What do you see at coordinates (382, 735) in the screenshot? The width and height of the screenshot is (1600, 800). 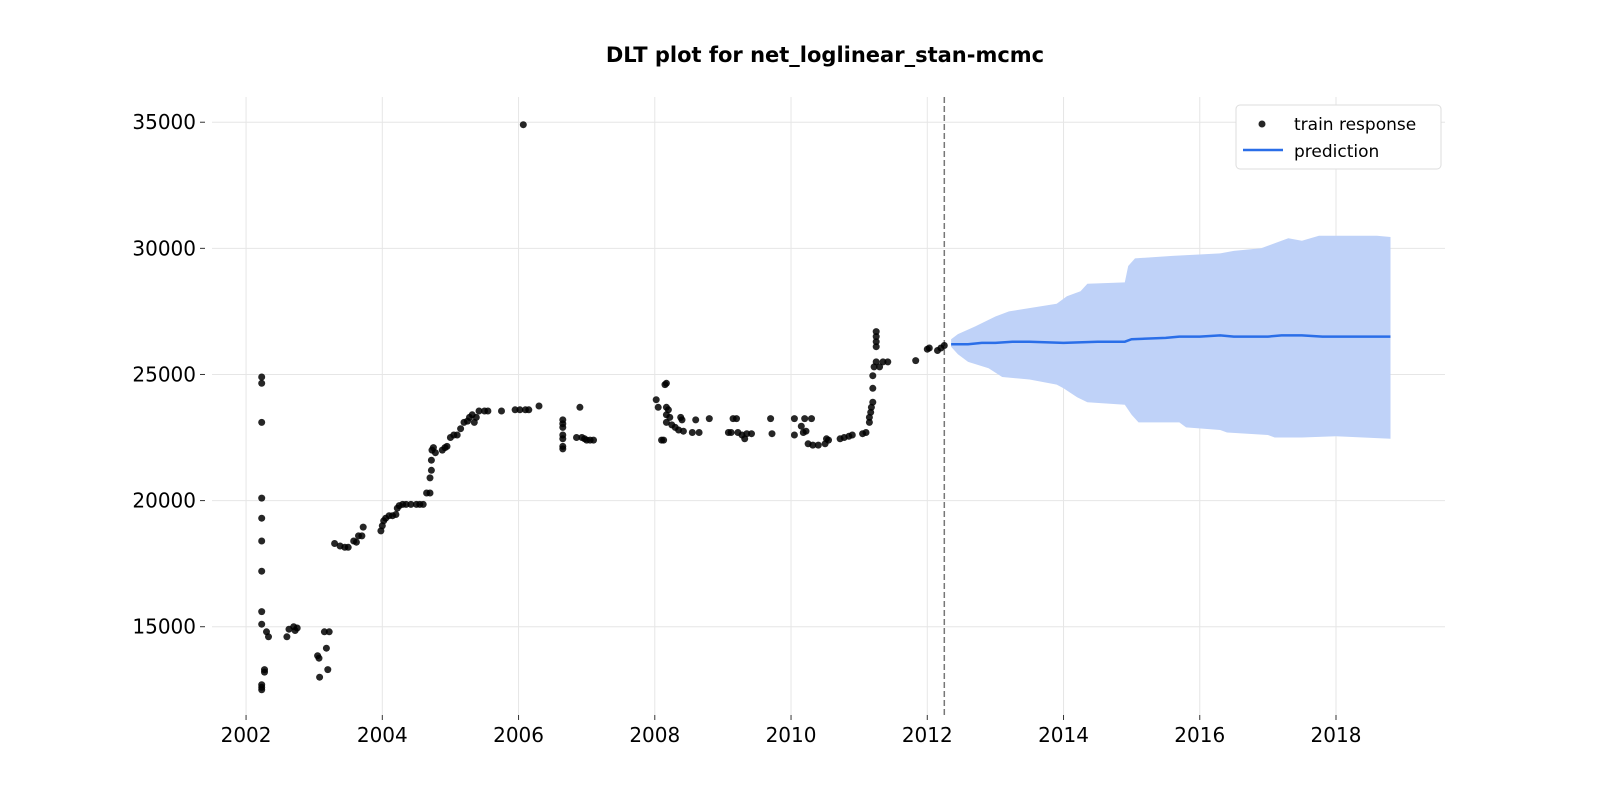 I see `x-tick-label: 2004` at bounding box center [382, 735].